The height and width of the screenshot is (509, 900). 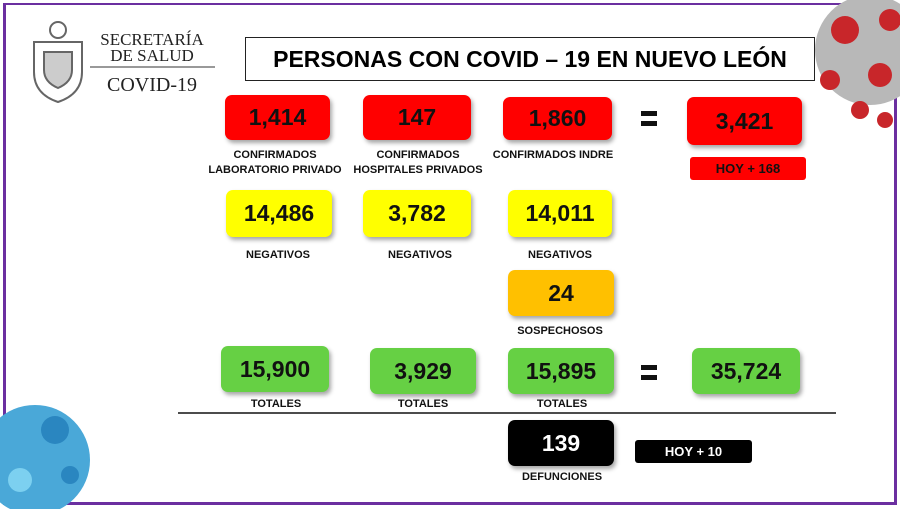 I want to click on label-line: CONFIRMADOS INDRE, so click(x=553, y=155).